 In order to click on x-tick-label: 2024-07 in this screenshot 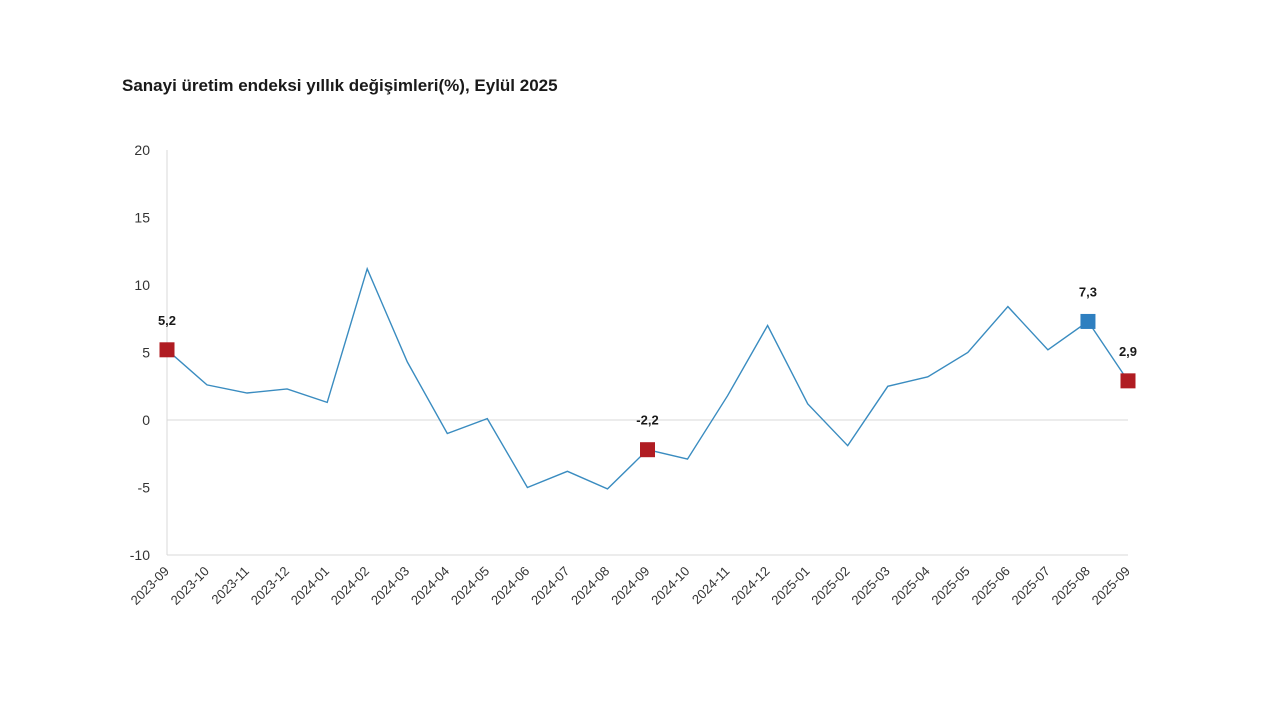, I will do `click(550, 585)`.